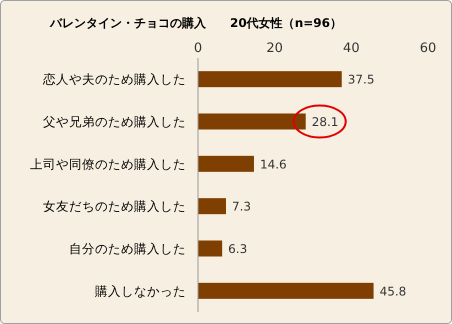  Describe the element at coordinates (127, 248) in the screenshot. I see `y-tick-label: 自分のため購入した` at that location.